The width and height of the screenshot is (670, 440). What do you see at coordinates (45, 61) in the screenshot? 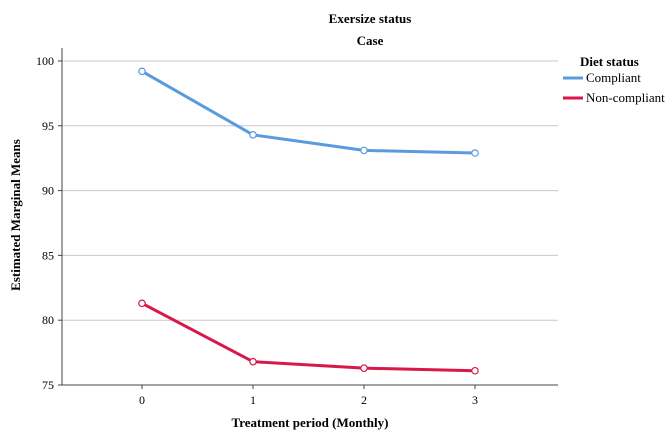
I see `y-tick-label: 100` at bounding box center [45, 61].